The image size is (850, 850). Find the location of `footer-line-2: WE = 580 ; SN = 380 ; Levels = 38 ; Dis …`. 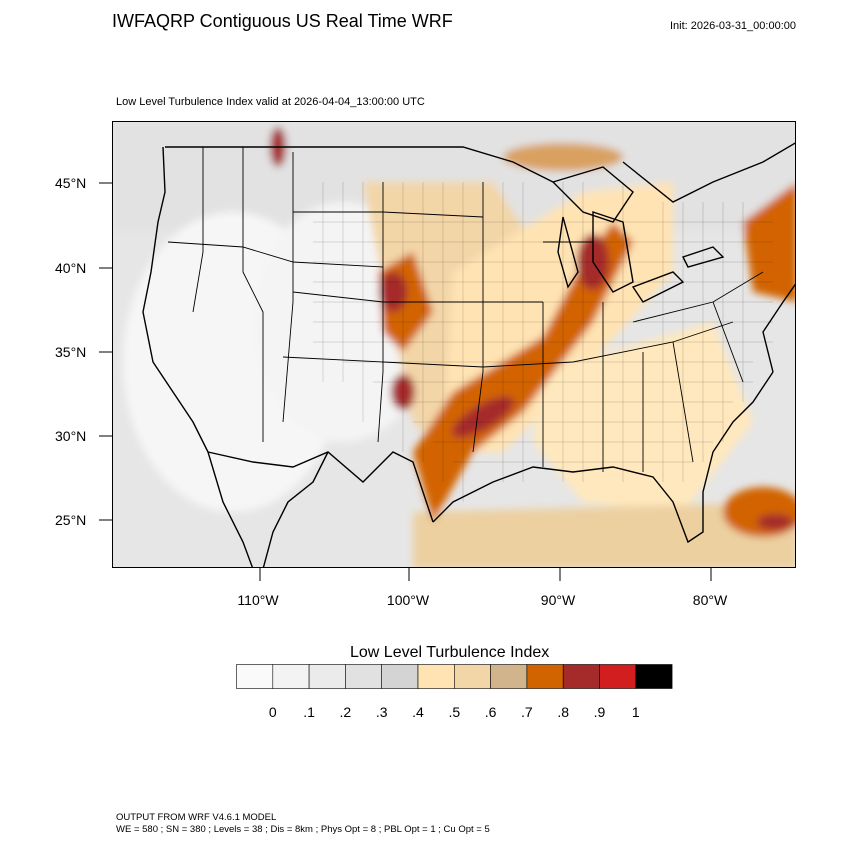

footer-line-2: WE = 580 ; SN = 380 ; Levels = 38 ; Dis … is located at coordinates (303, 829).